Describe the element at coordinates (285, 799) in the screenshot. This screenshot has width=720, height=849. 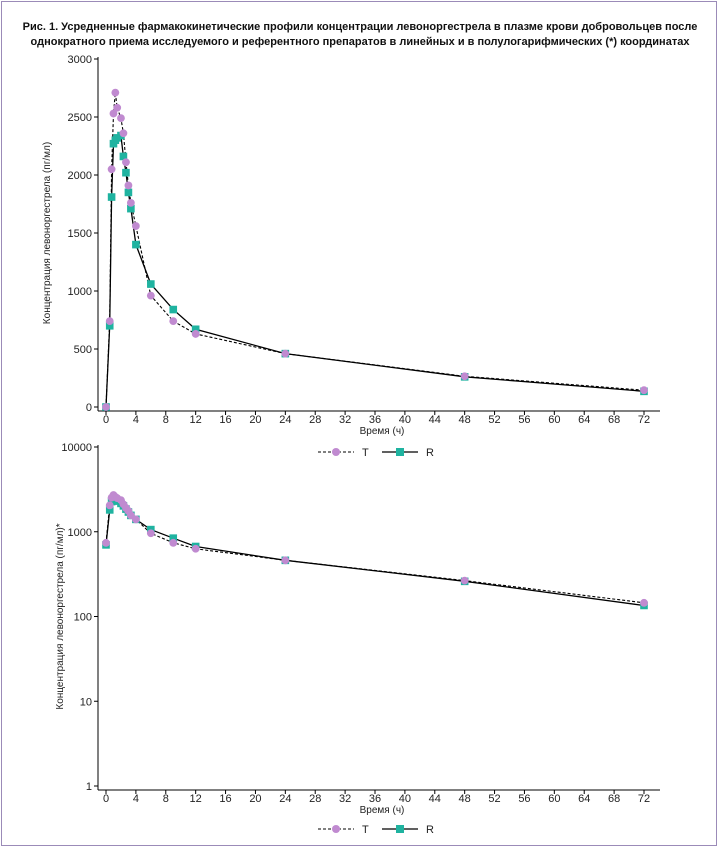
I see `x-tick-label: 24` at that location.